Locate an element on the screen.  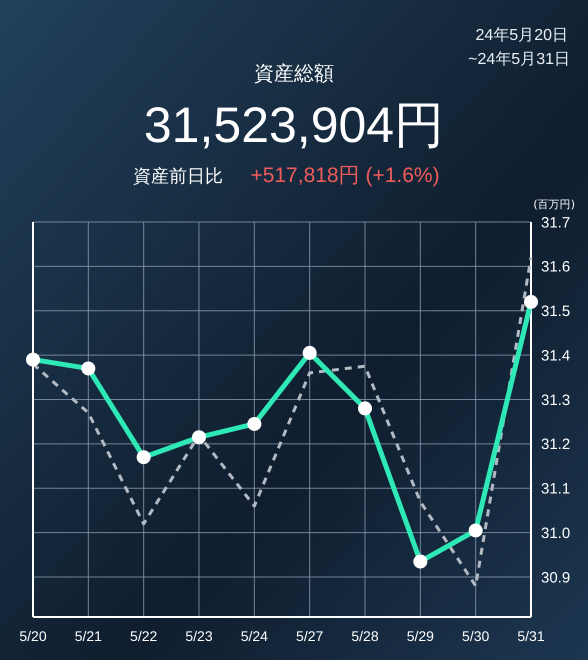
y-tick-label: 31.6 is located at coordinates (555, 267).